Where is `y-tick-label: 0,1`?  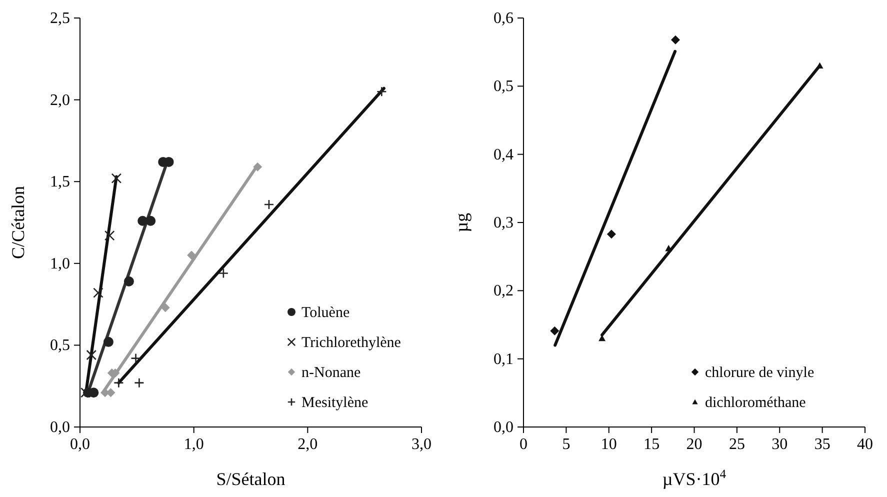 y-tick-label: 0,1 is located at coordinates (504, 359).